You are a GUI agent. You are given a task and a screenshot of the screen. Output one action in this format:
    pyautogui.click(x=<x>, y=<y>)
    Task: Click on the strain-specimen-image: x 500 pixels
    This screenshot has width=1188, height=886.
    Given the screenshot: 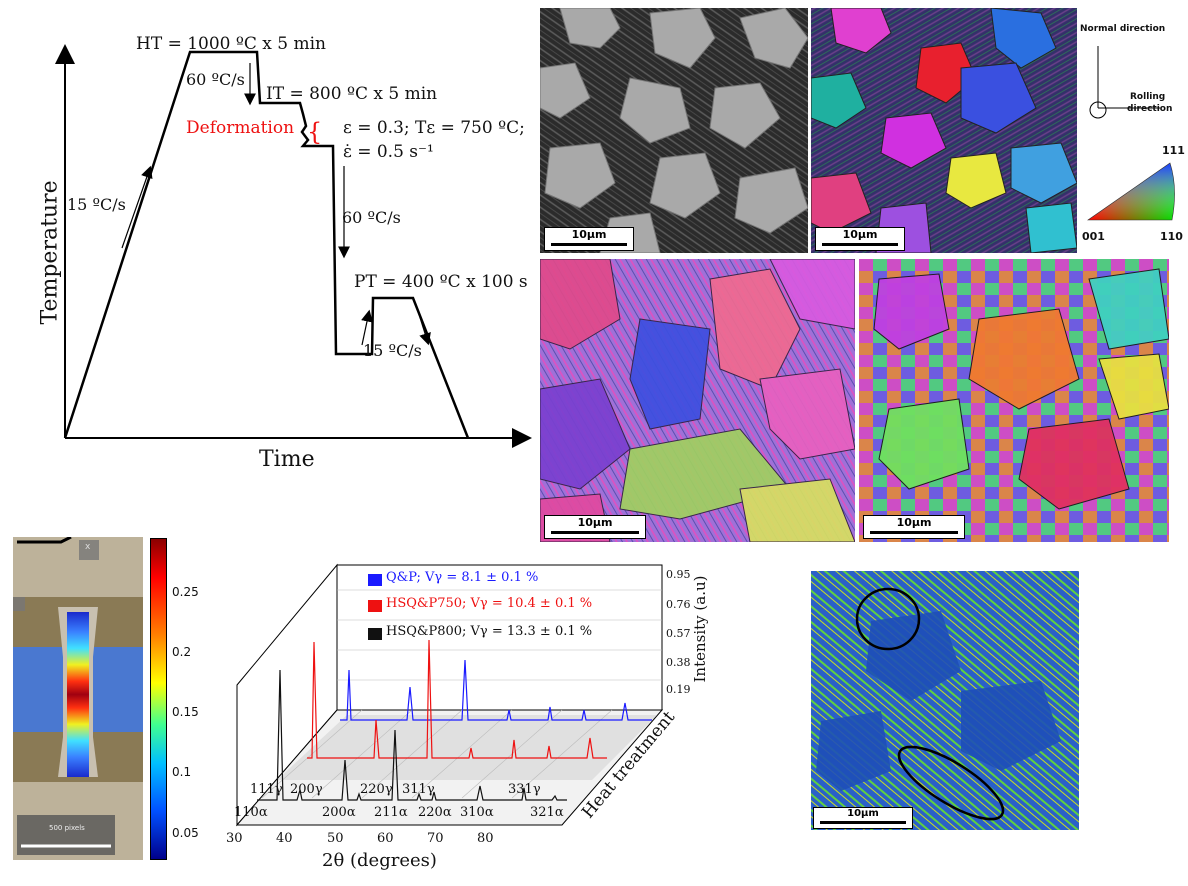 What is the action you would take?
    pyautogui.click(x=78, y=698)
    